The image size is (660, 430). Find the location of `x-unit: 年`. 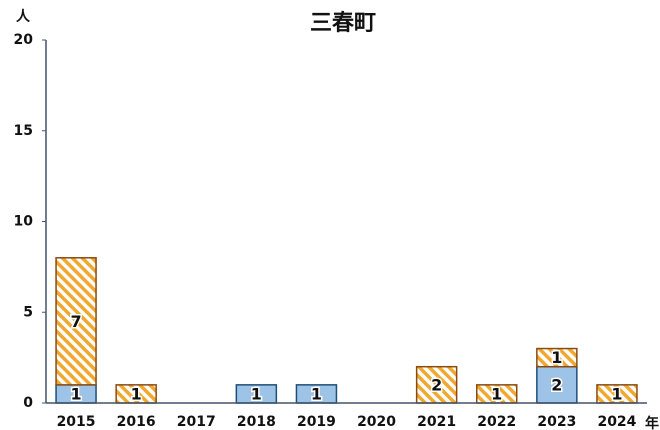

x-unit: 年 is located at coordinates (652, 422).